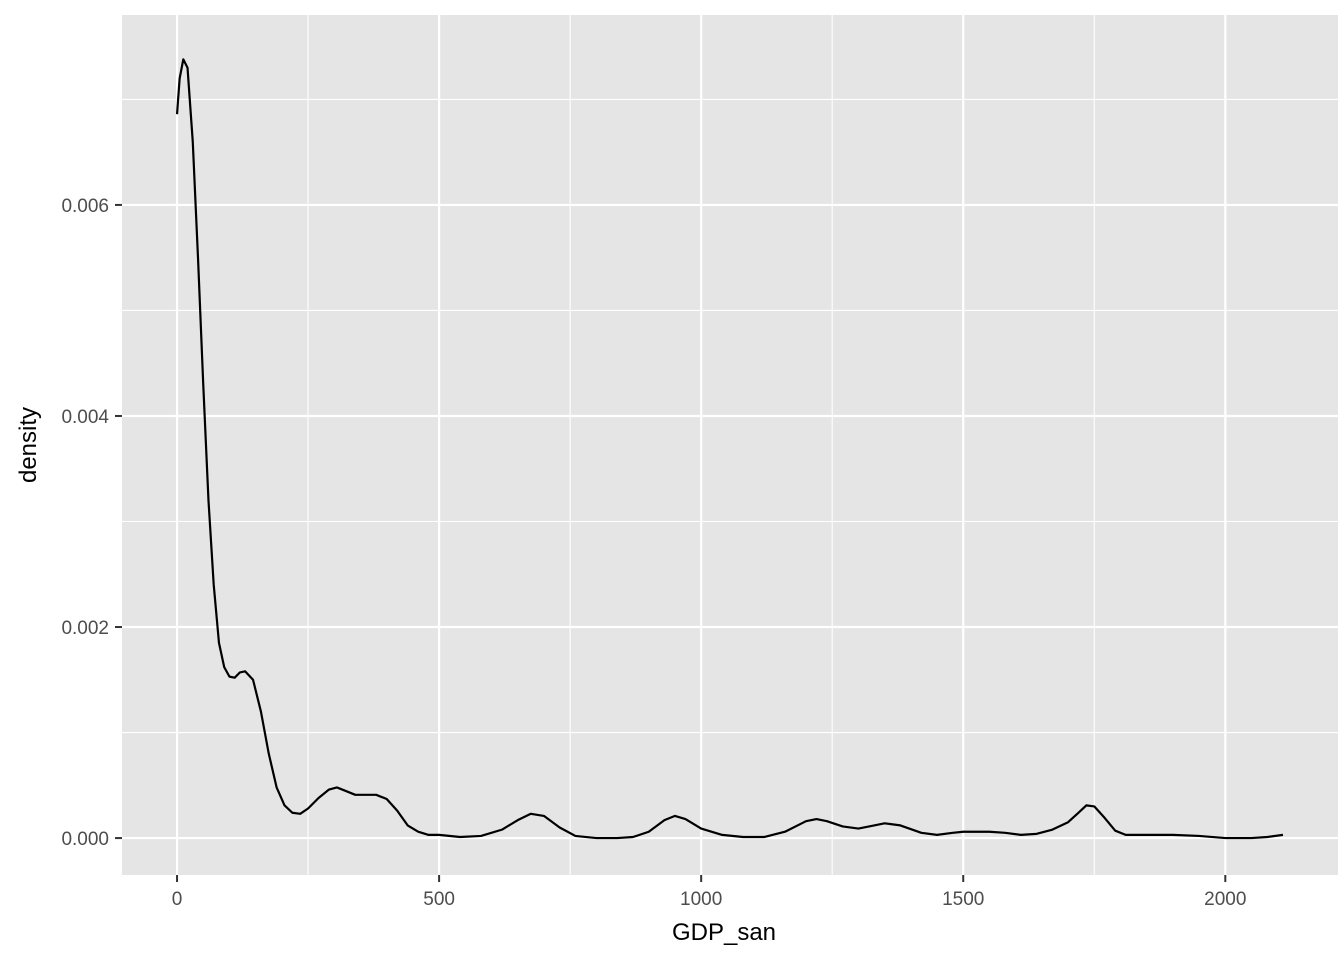 The width and height of the screenshot is (1344, 960). What do you see at coordinates (85, 628) in the screenshot?
I see `y-tick-label: 0.002` at bounding box center [85, 628].